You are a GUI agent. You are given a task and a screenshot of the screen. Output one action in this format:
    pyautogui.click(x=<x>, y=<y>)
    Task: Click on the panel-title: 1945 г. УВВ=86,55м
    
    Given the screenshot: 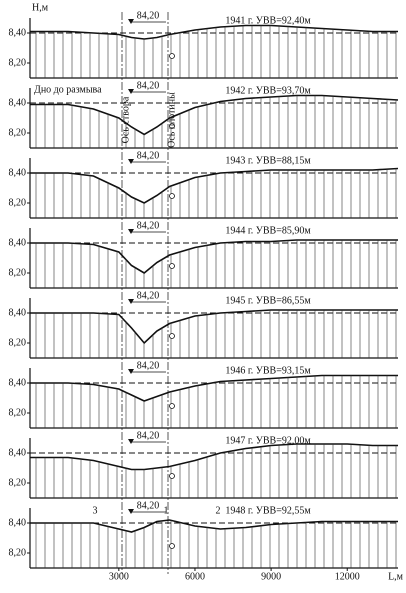 What is the action you would take?
    pyautogui.click(x=268, y=300)
    